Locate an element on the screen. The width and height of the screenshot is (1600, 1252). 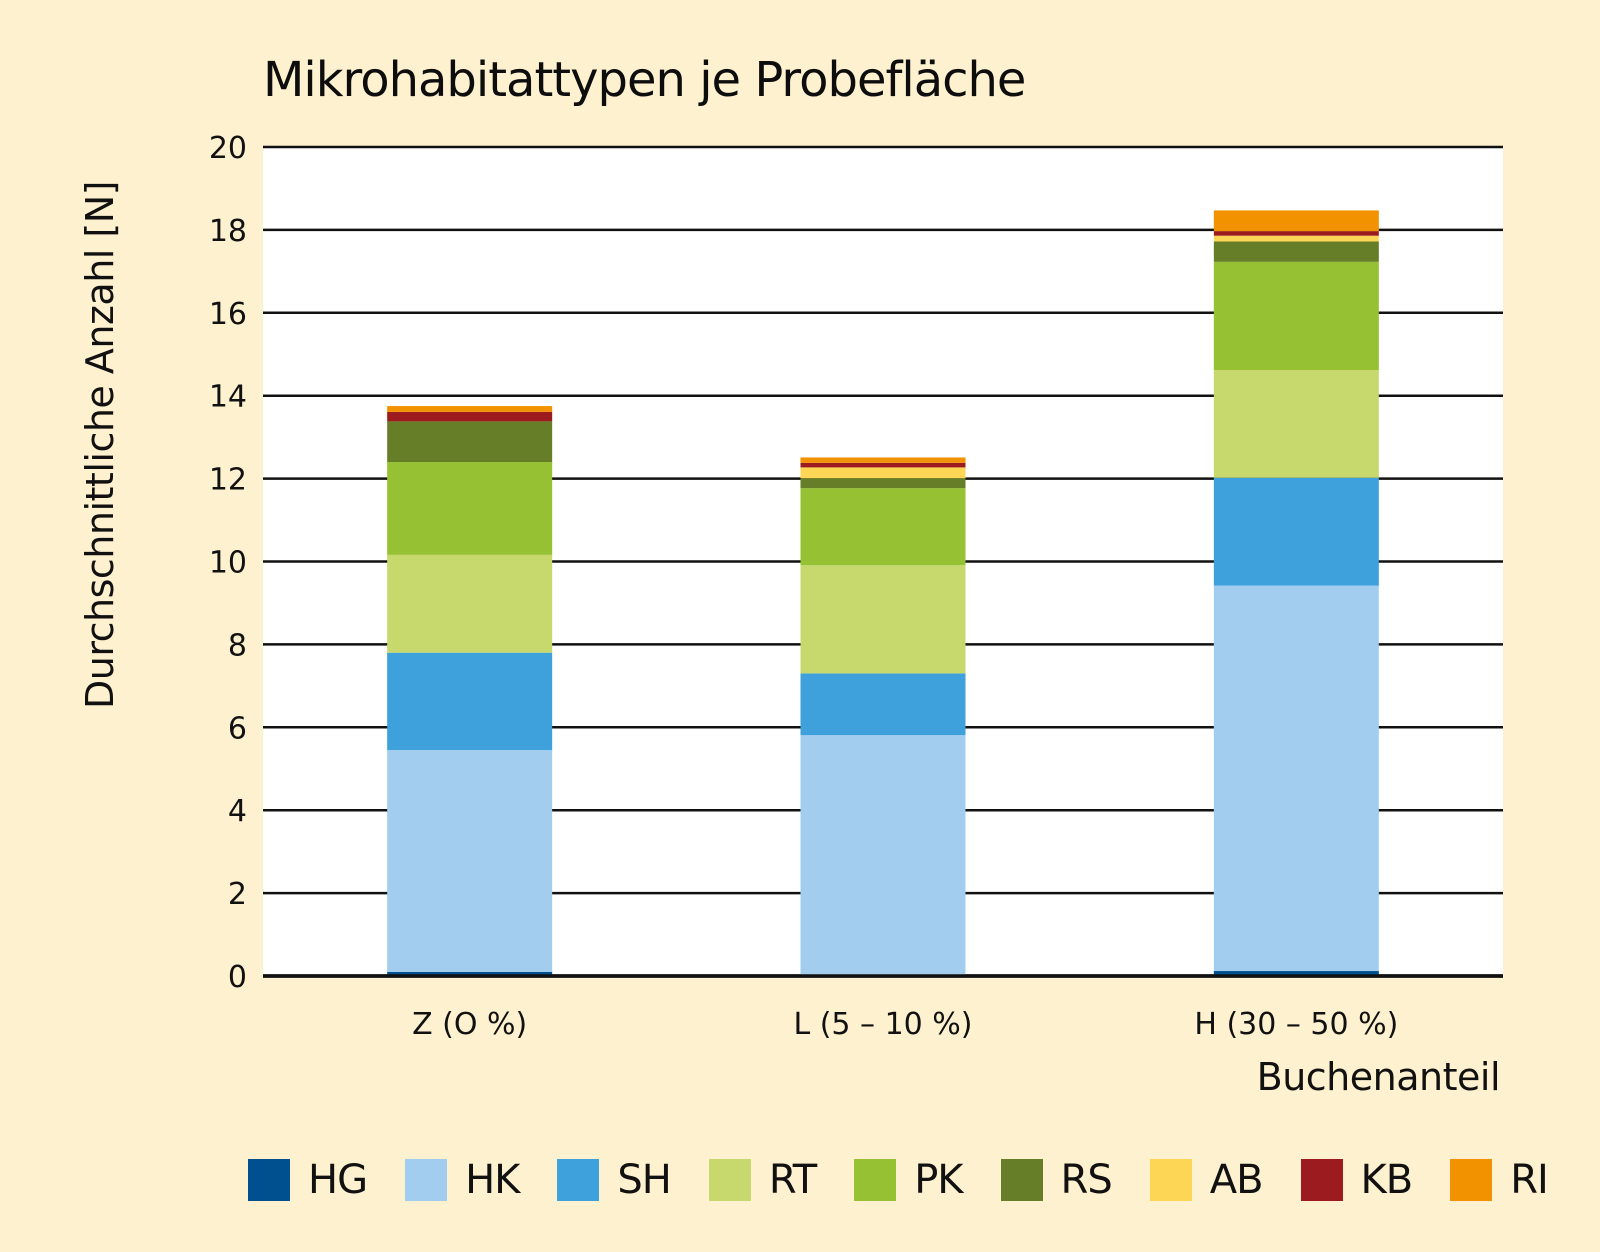
x-tick-label: L (5 – 10 %) is located at coordinates (882, 1024).